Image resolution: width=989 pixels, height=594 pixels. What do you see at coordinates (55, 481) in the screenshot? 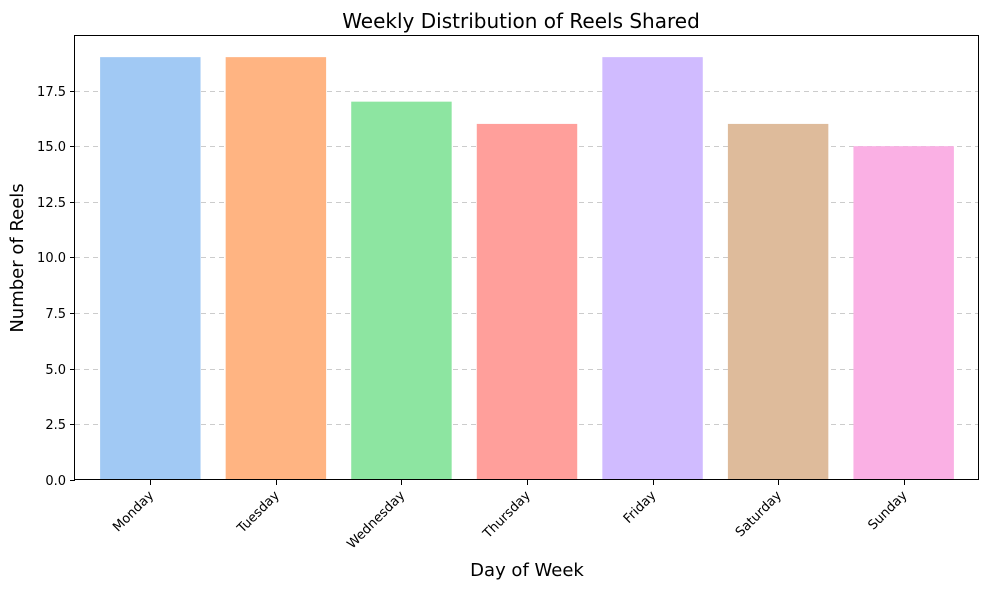
I see `y-tick-label: 0.0` at bounding box center [55, 481].